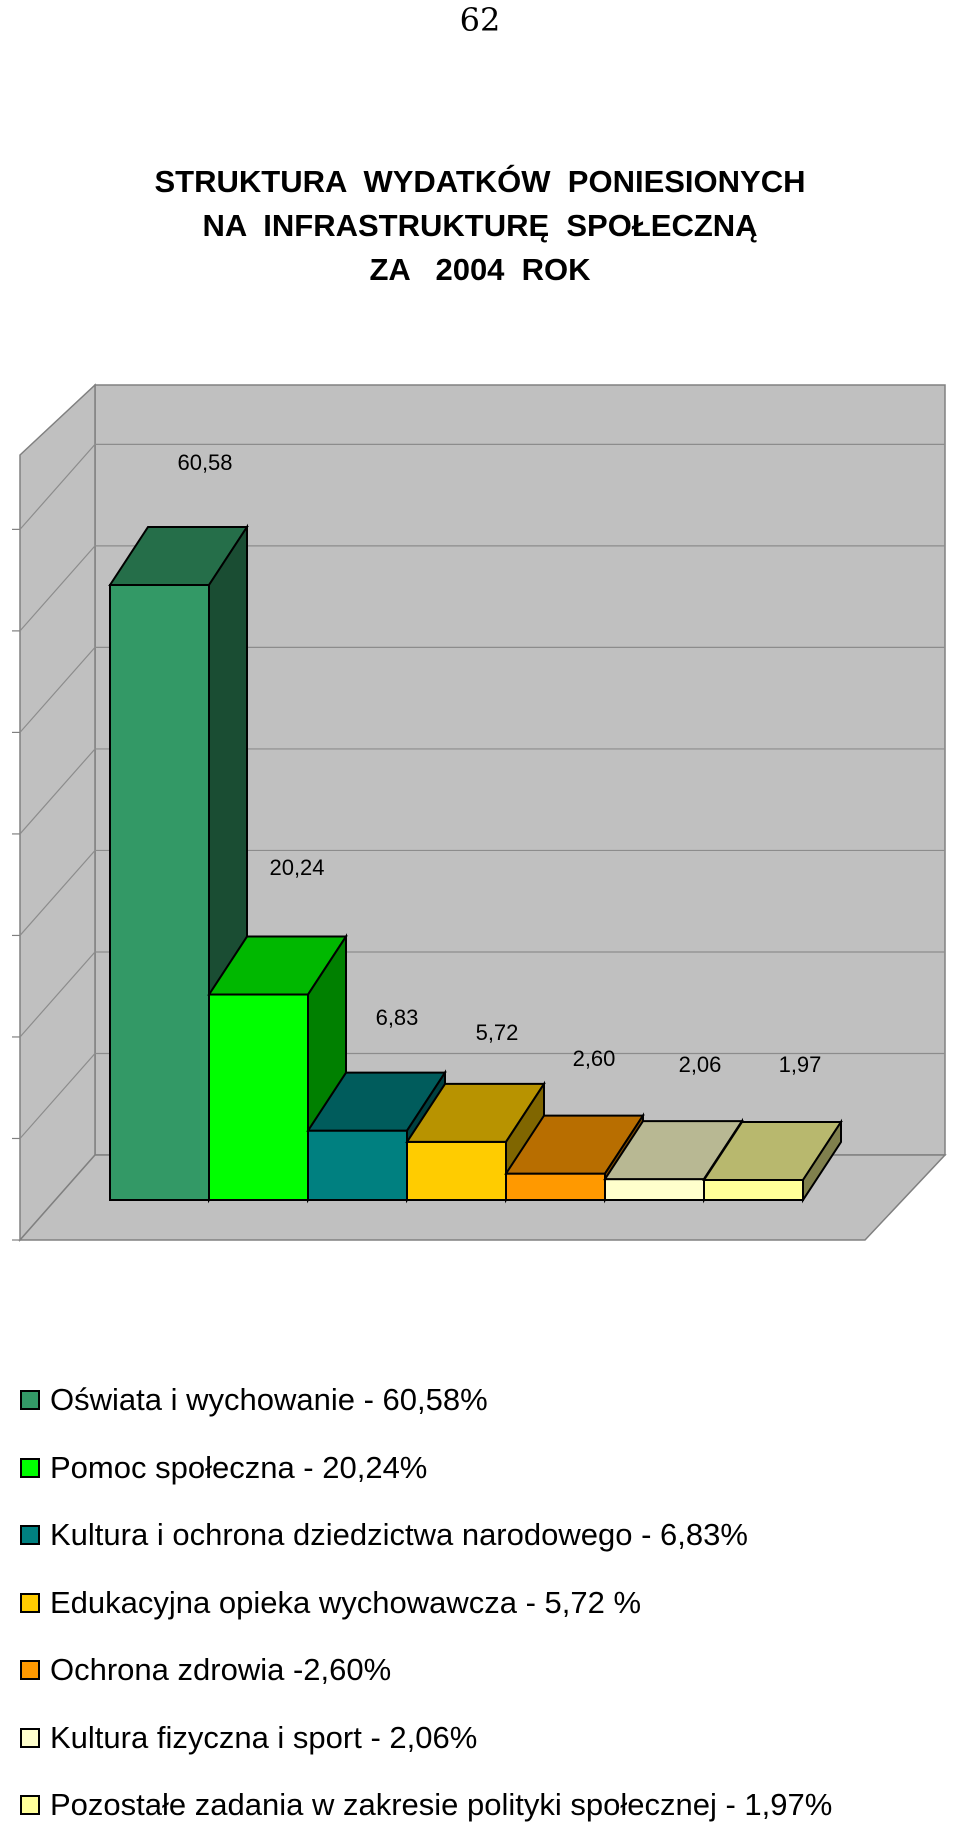 The image size is (960, 1838). I want to click on legend-label: Kultura fizyczna i sport - 2,06%, so click(264, 1737).